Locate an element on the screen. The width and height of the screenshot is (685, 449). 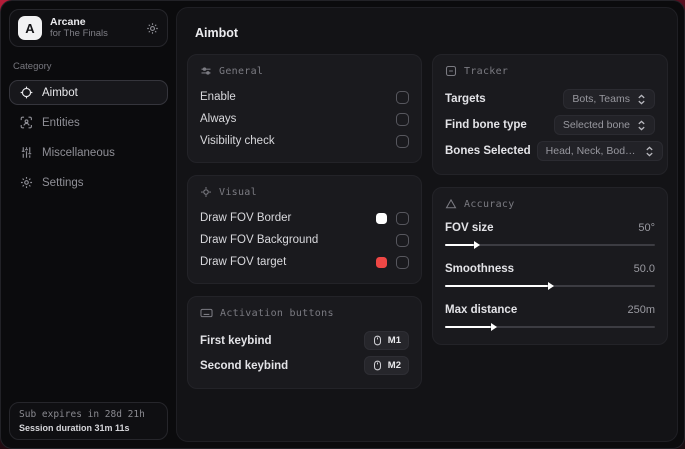
dropdown-value: Selected bone is located at coordinates (596, 125).